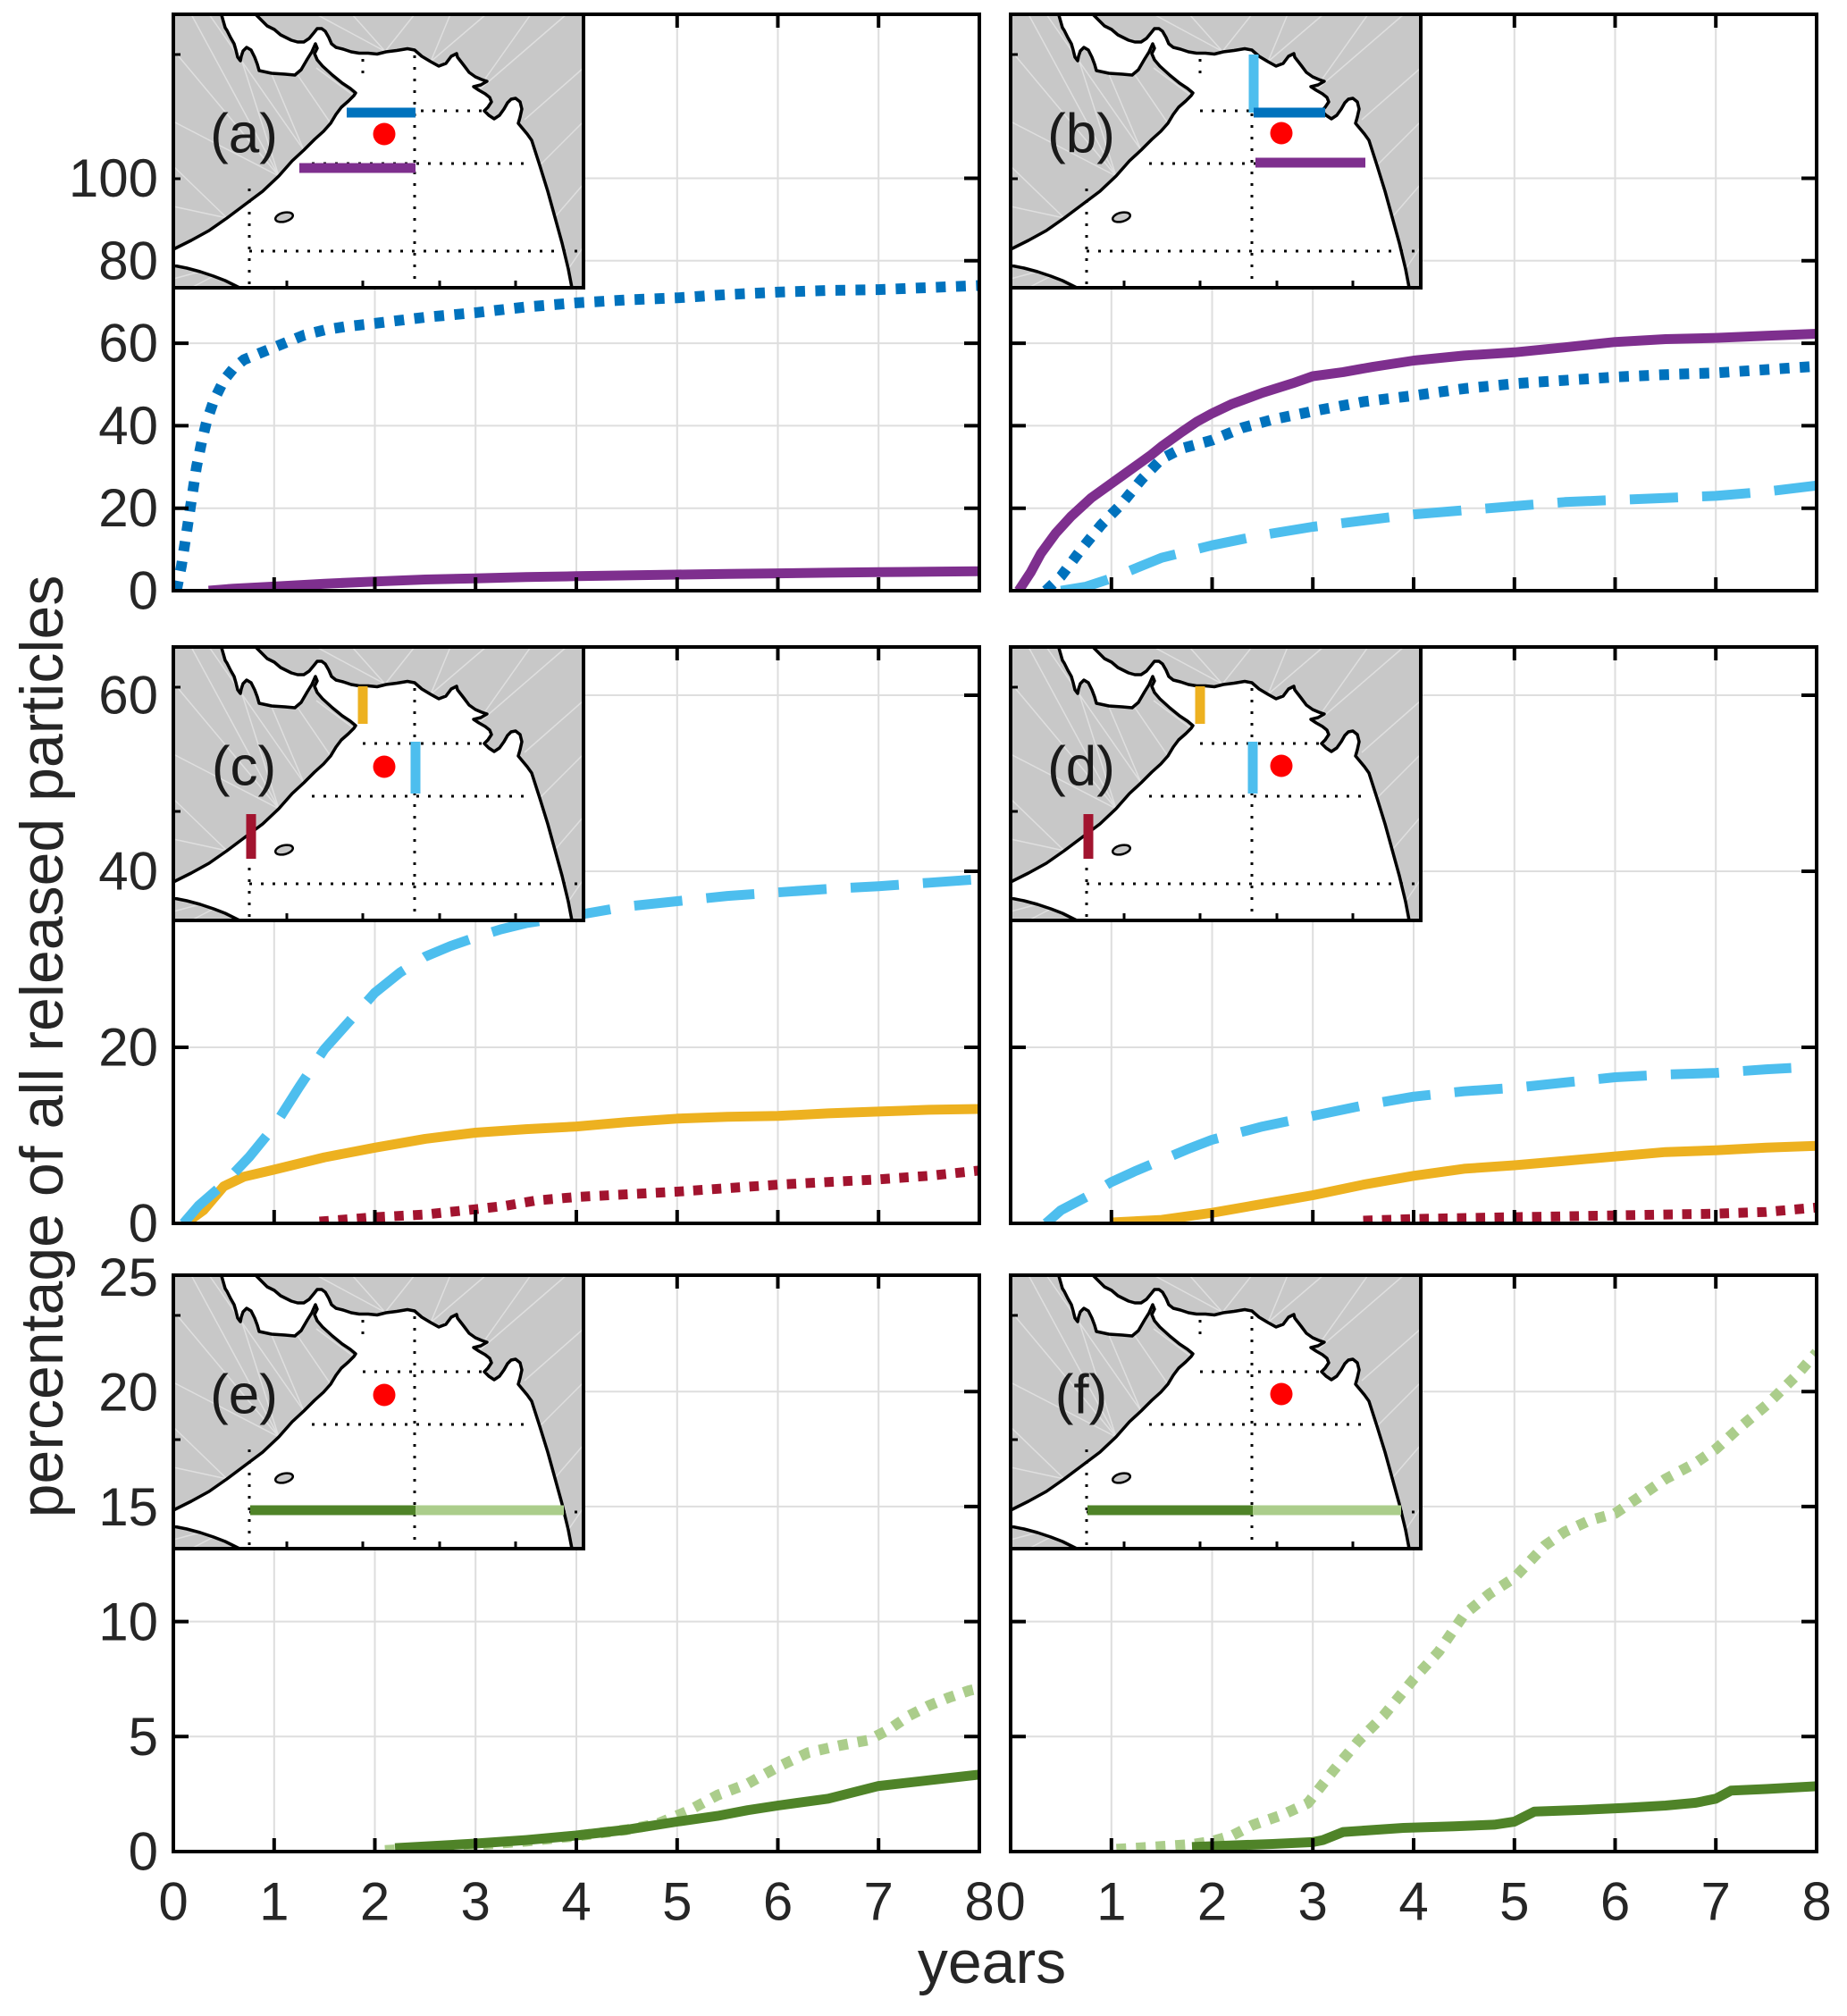 Image resolution: width=1847 pixels, height=2016 pixels. What do you see at coordinates (128, 260) in the screenshot?
I see `svg-text: 80` at bounding box center [128, 260].